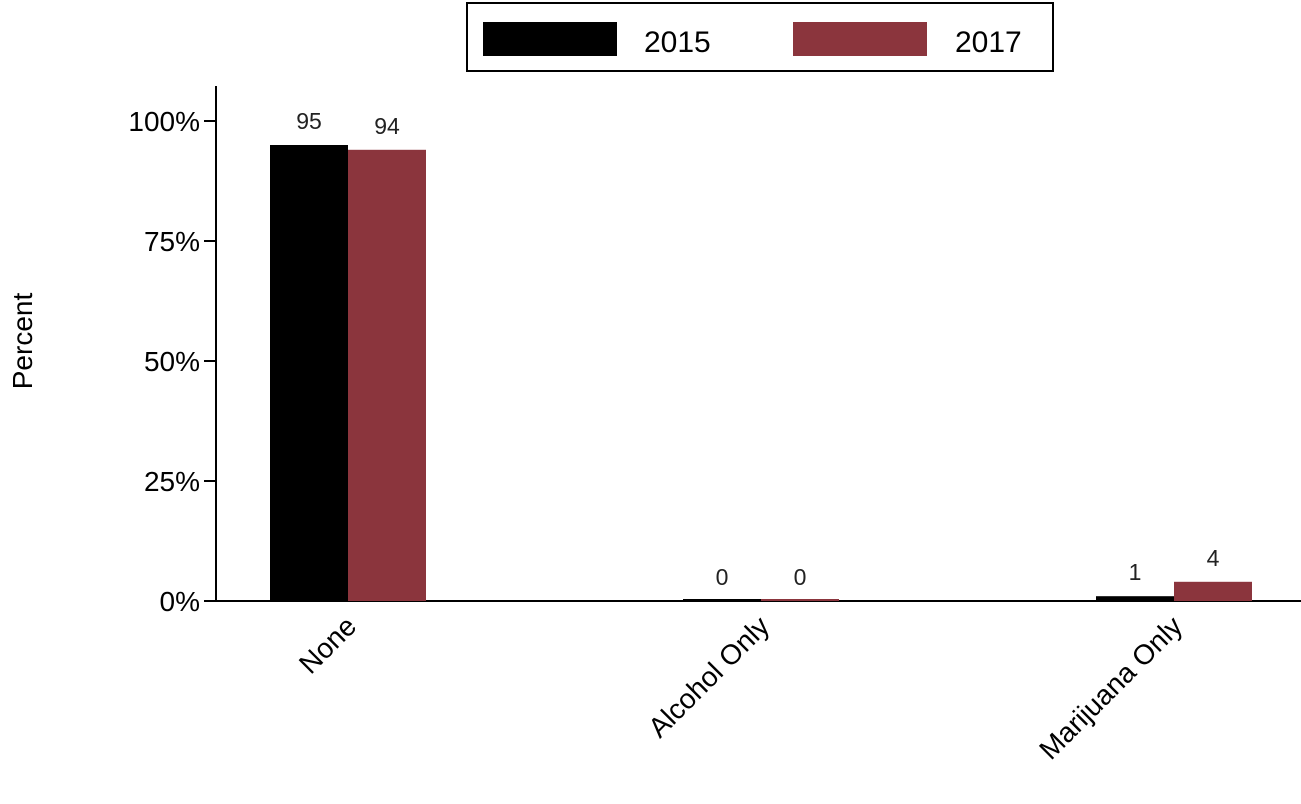 The width and height of the screenshot is (1301, 804). Describe the element at coordinates (1213, 558) in the screenshot. I see `data-label-2017: 4` at that location.